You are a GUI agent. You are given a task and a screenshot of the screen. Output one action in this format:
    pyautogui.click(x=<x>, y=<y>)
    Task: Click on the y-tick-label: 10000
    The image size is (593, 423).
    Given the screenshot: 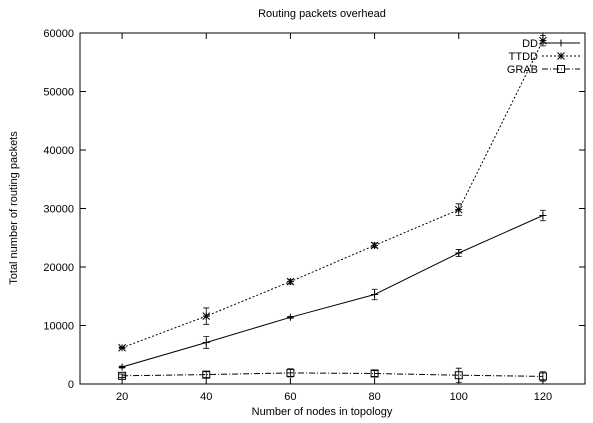 What is the action you would take?
    pyautogui.click(x=58, y=327)
    